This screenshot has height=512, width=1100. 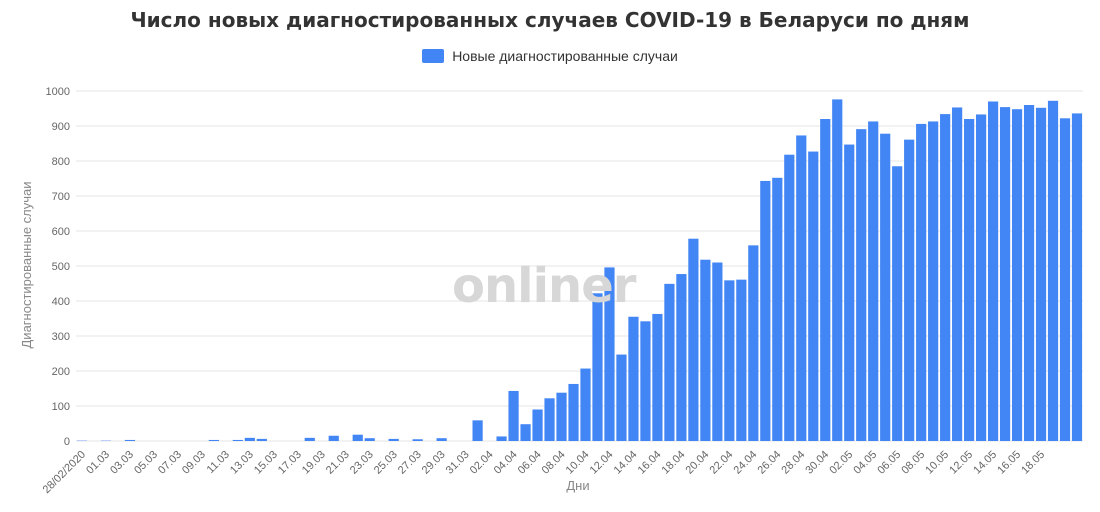 What do you see at coordinates (458, 463) in the screenshot?
I see `x-tick-label: 31.03` at bounding box center [458, 463].